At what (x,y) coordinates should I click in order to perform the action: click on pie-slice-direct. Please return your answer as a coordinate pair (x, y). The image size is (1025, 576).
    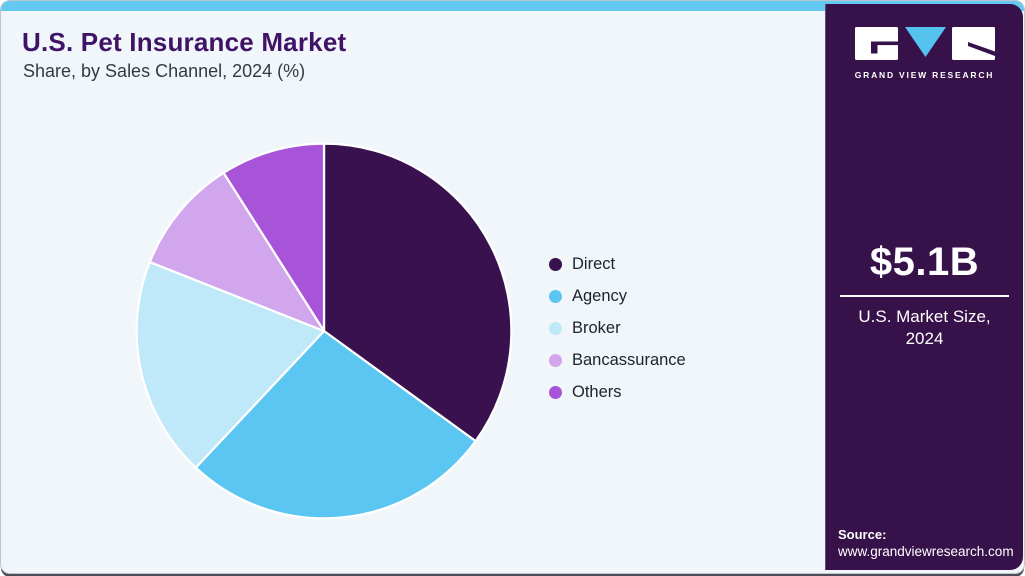
    Looking at the image, I should click on (417, 292).